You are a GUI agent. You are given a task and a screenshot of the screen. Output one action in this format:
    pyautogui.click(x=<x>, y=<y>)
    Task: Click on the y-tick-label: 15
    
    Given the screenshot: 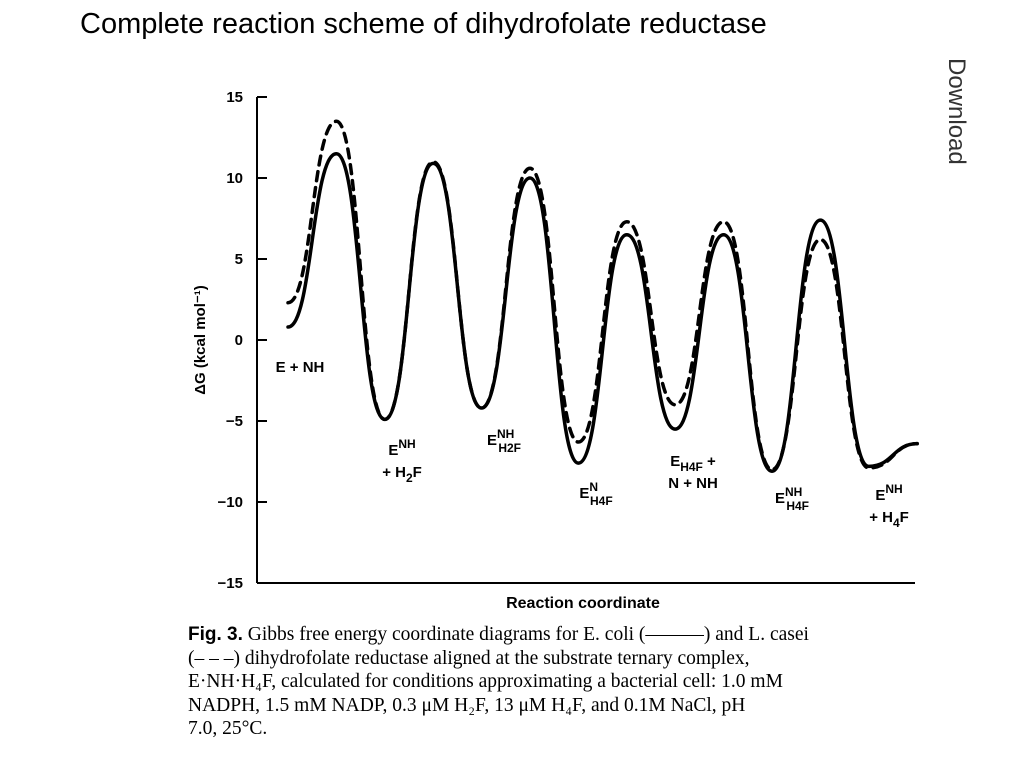 What is the action you would take?
    pyautogui.click(x=234, y=97)
    